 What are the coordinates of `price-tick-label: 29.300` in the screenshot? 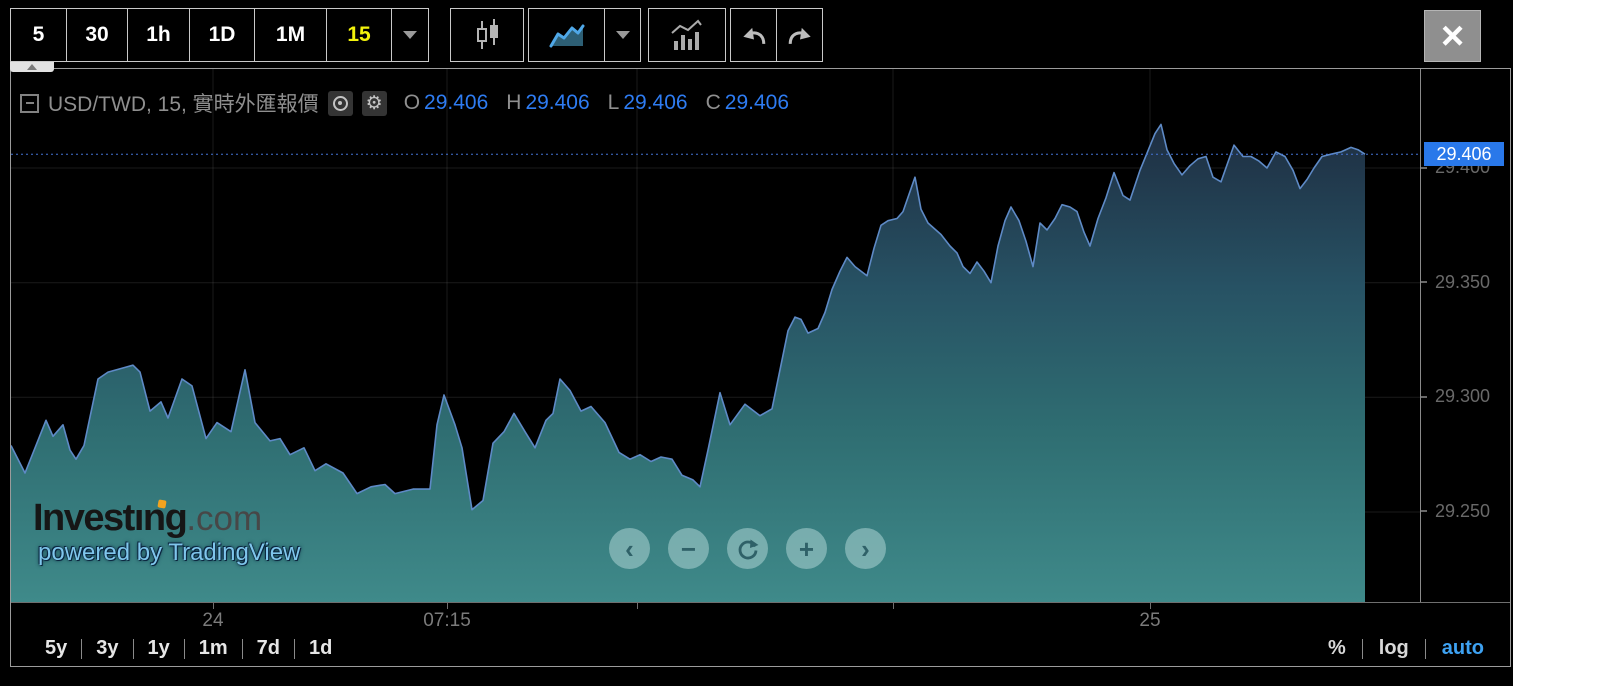 It's located at (1455, 396).